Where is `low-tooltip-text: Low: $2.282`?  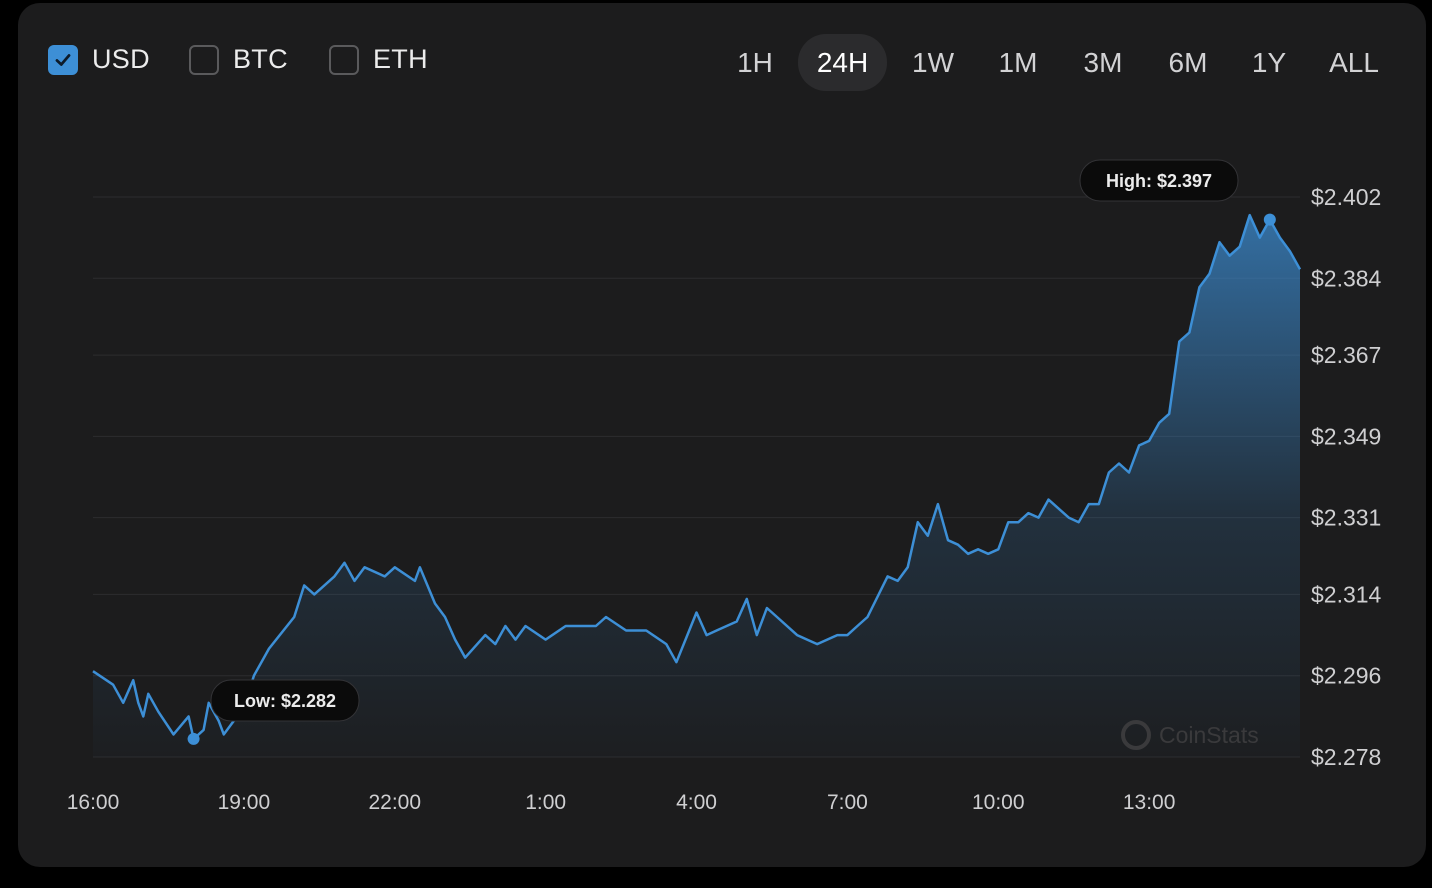 low-tooltip-text: Low: $2.282 is located at coordinates (285, 701).